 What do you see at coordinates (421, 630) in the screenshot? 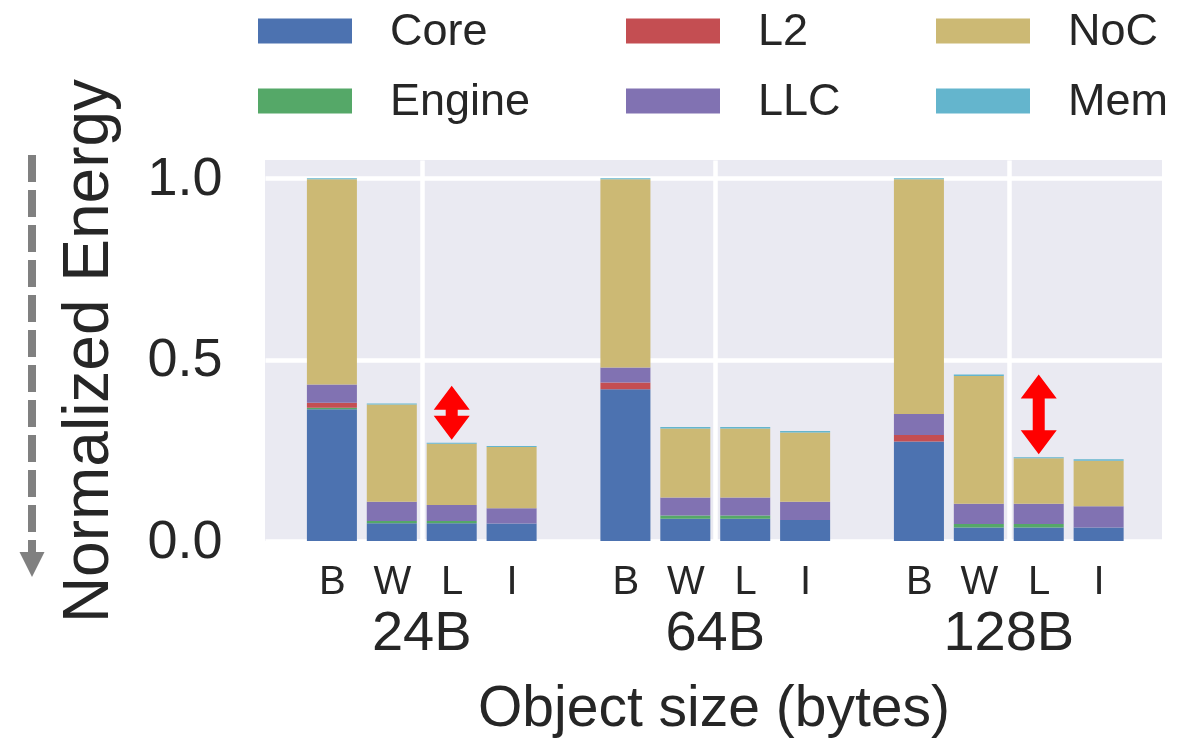
I see `text: 24B` at bounding box center [421, 630].